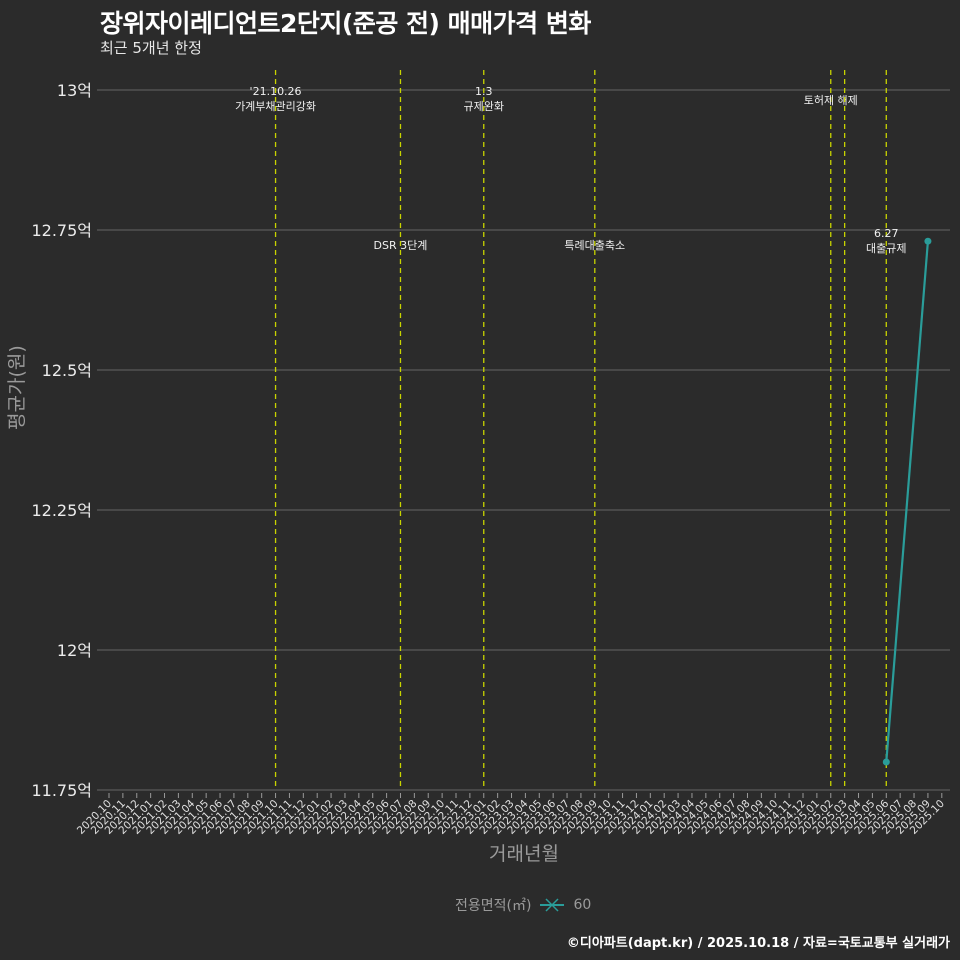 The width and height of the screenshot is (960, 960). What do you see at coordinates (484, 106) in the screenshot?
I see `policy-event-label: 규제완화` at bounding box center [484, 106].